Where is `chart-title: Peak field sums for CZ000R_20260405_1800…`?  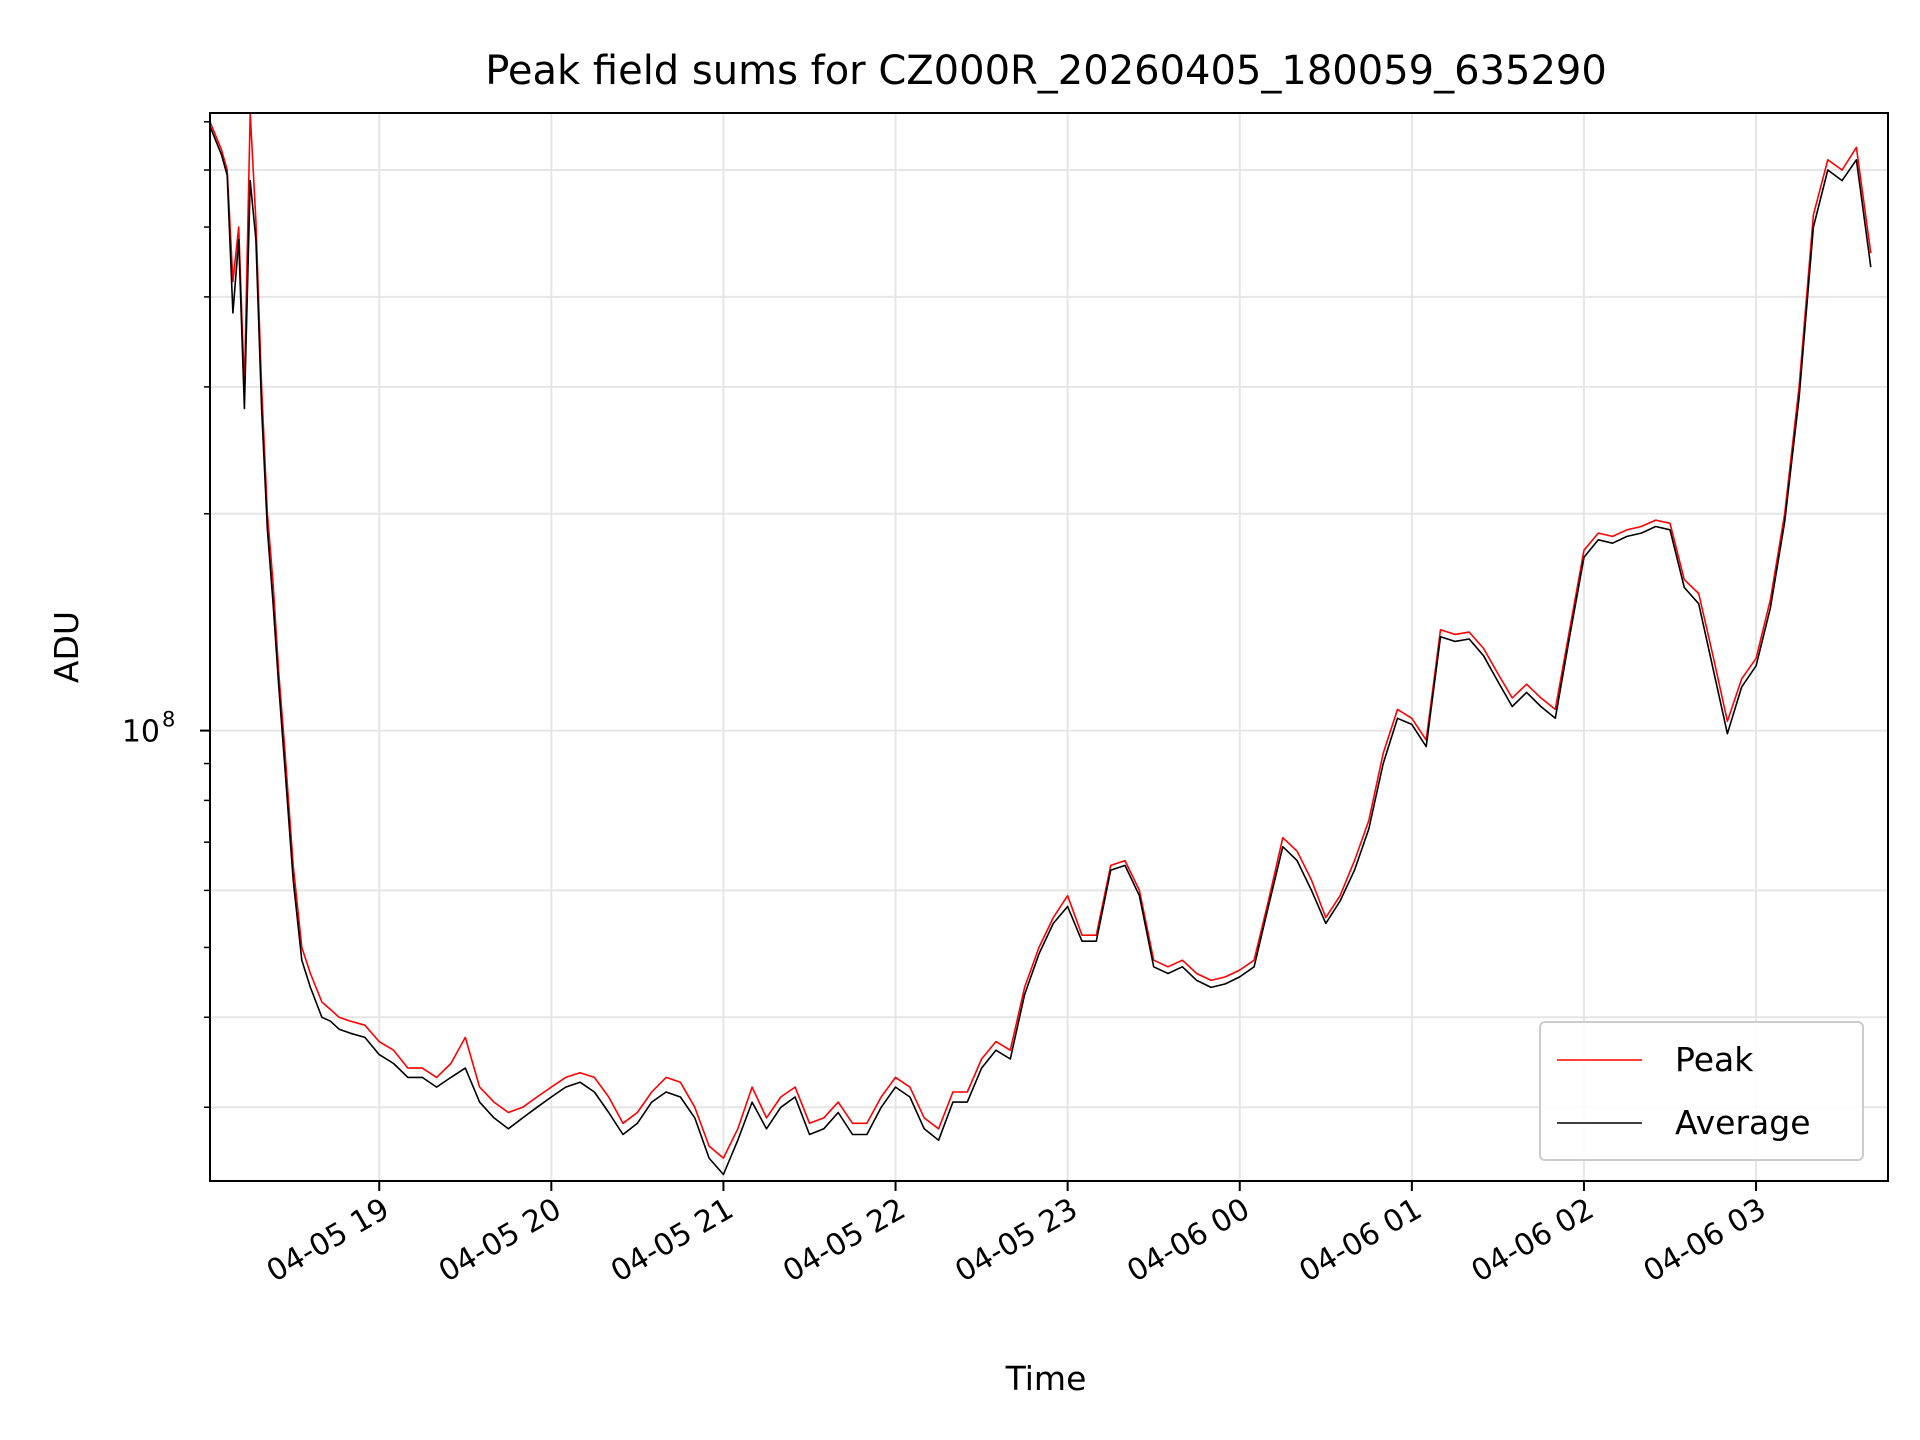 chart-title: Peak field sums for CZ000R_20260405_1800… is located at coordinates (1046, 71).